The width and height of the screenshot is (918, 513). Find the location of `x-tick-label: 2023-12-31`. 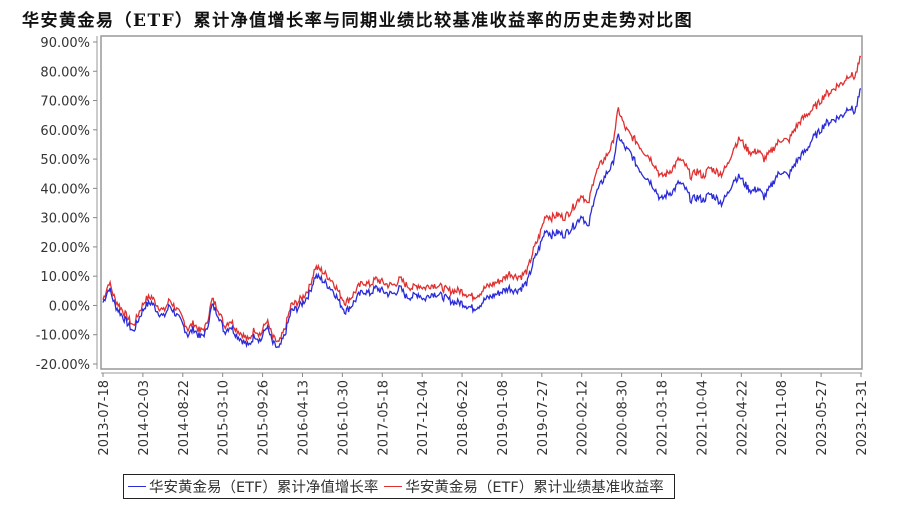

x-tick-label: 2023-12-31 is located at coordinates (862, 418).